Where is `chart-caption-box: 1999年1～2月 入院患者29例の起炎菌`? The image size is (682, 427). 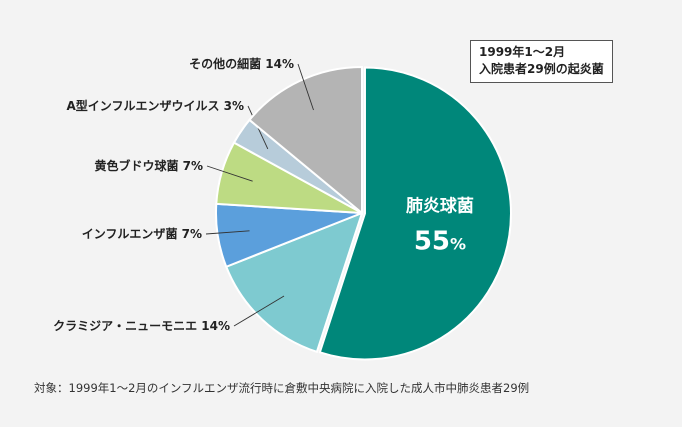
chart-caption-box: 1999年1～2月 入院患者29例の起炎菌 is located at coordinates (541, 61).